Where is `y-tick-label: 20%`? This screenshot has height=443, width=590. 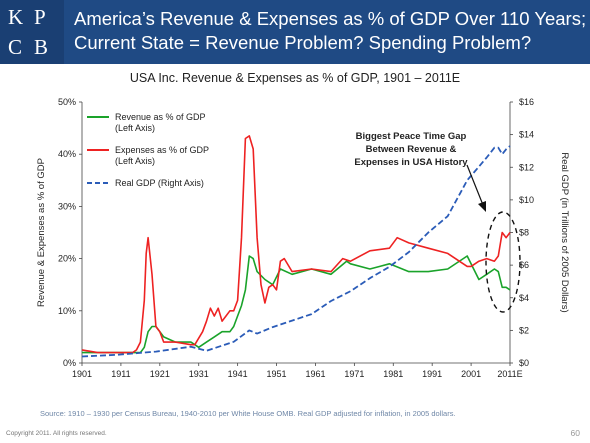
y-tick-label: 20% is located at coordinates (67, 259).